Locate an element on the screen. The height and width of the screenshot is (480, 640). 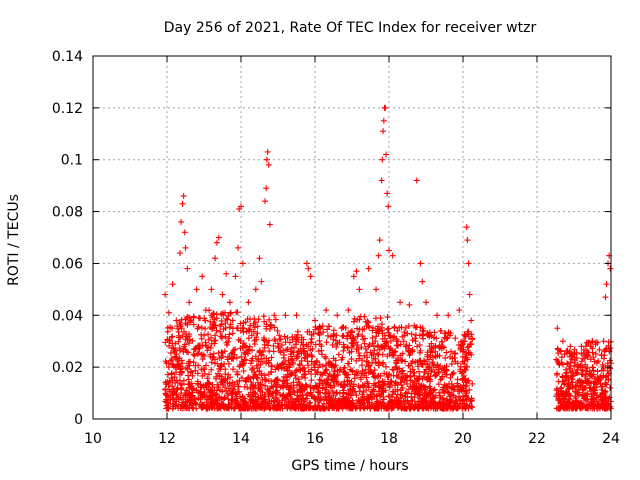
x-tick-label: 16 is located at coordinates (315, 439).